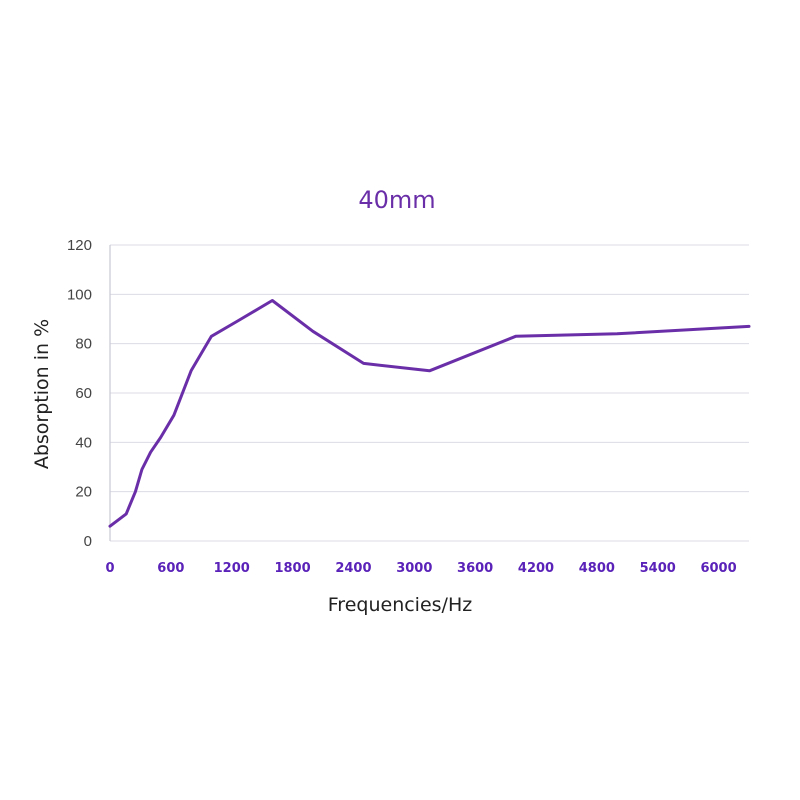  Describe the element at coordinates (79, 294) in the screenshot. I see `y-tick-label: 100` at that location.